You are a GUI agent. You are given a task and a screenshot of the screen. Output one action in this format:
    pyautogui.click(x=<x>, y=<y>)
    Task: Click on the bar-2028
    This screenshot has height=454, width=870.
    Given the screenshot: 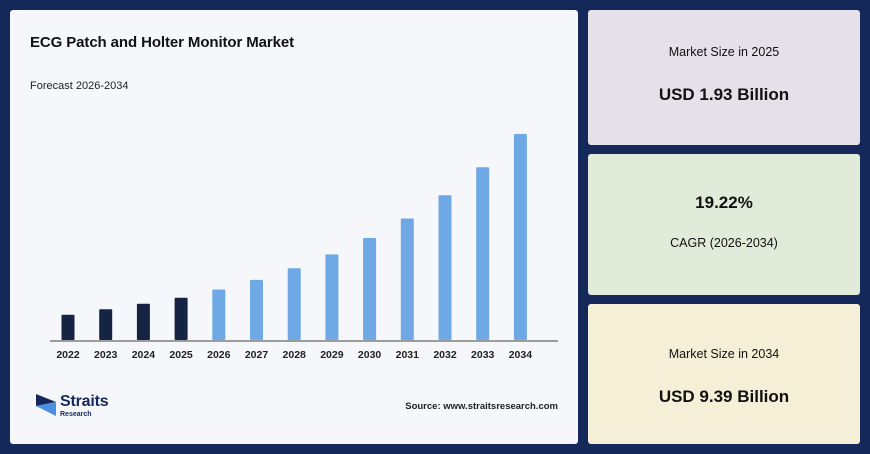 What is the action you would take?
    pyautogui.click(x=294, y=304)
    